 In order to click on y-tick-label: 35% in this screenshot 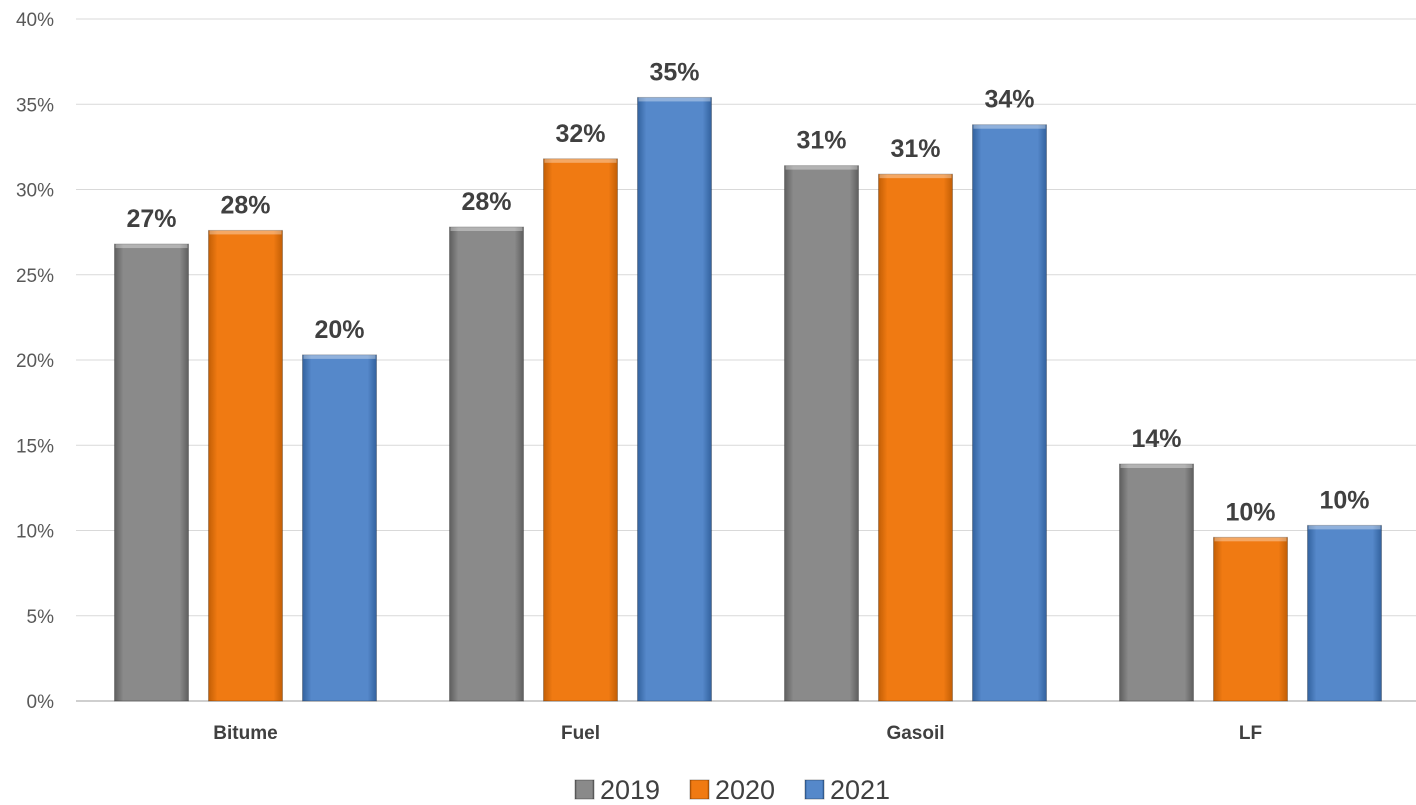, I will do `click(35, 105)`.